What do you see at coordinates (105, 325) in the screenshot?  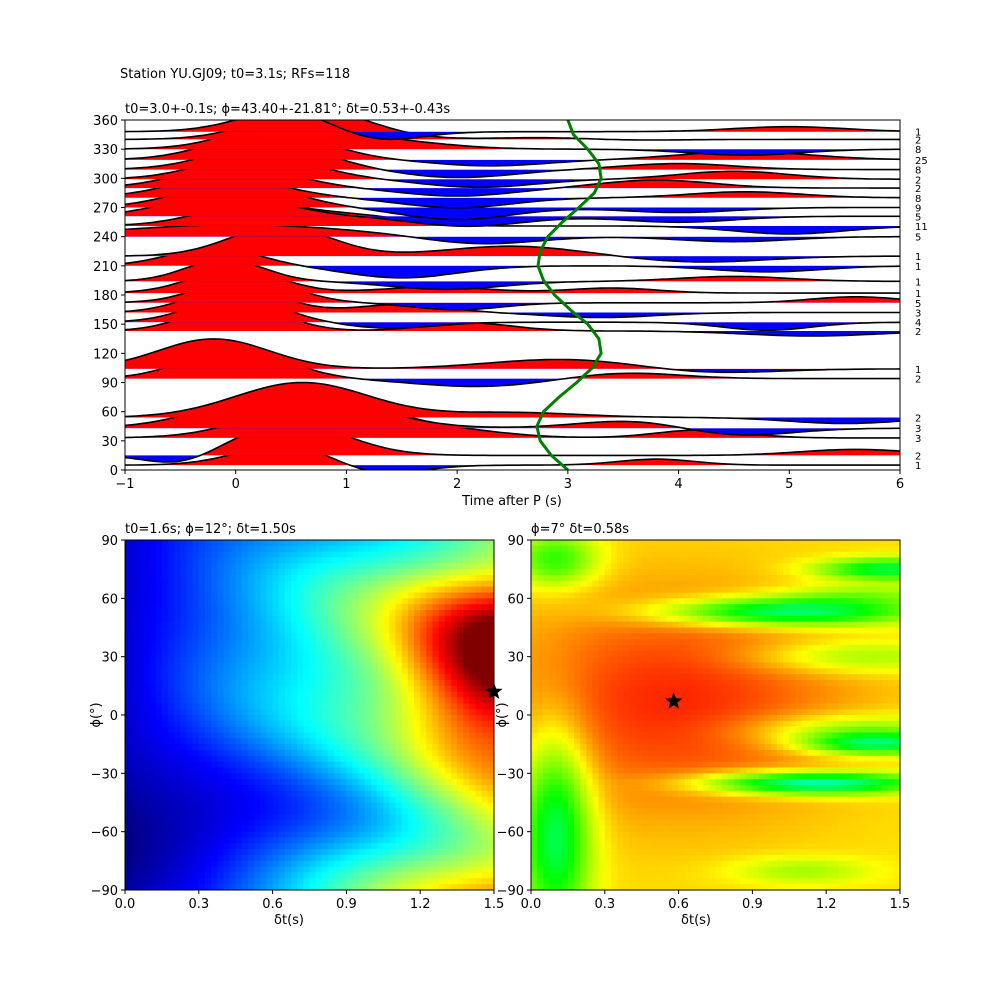 I see `rf-ytick-label: 150` at bounding box center [105, 325].